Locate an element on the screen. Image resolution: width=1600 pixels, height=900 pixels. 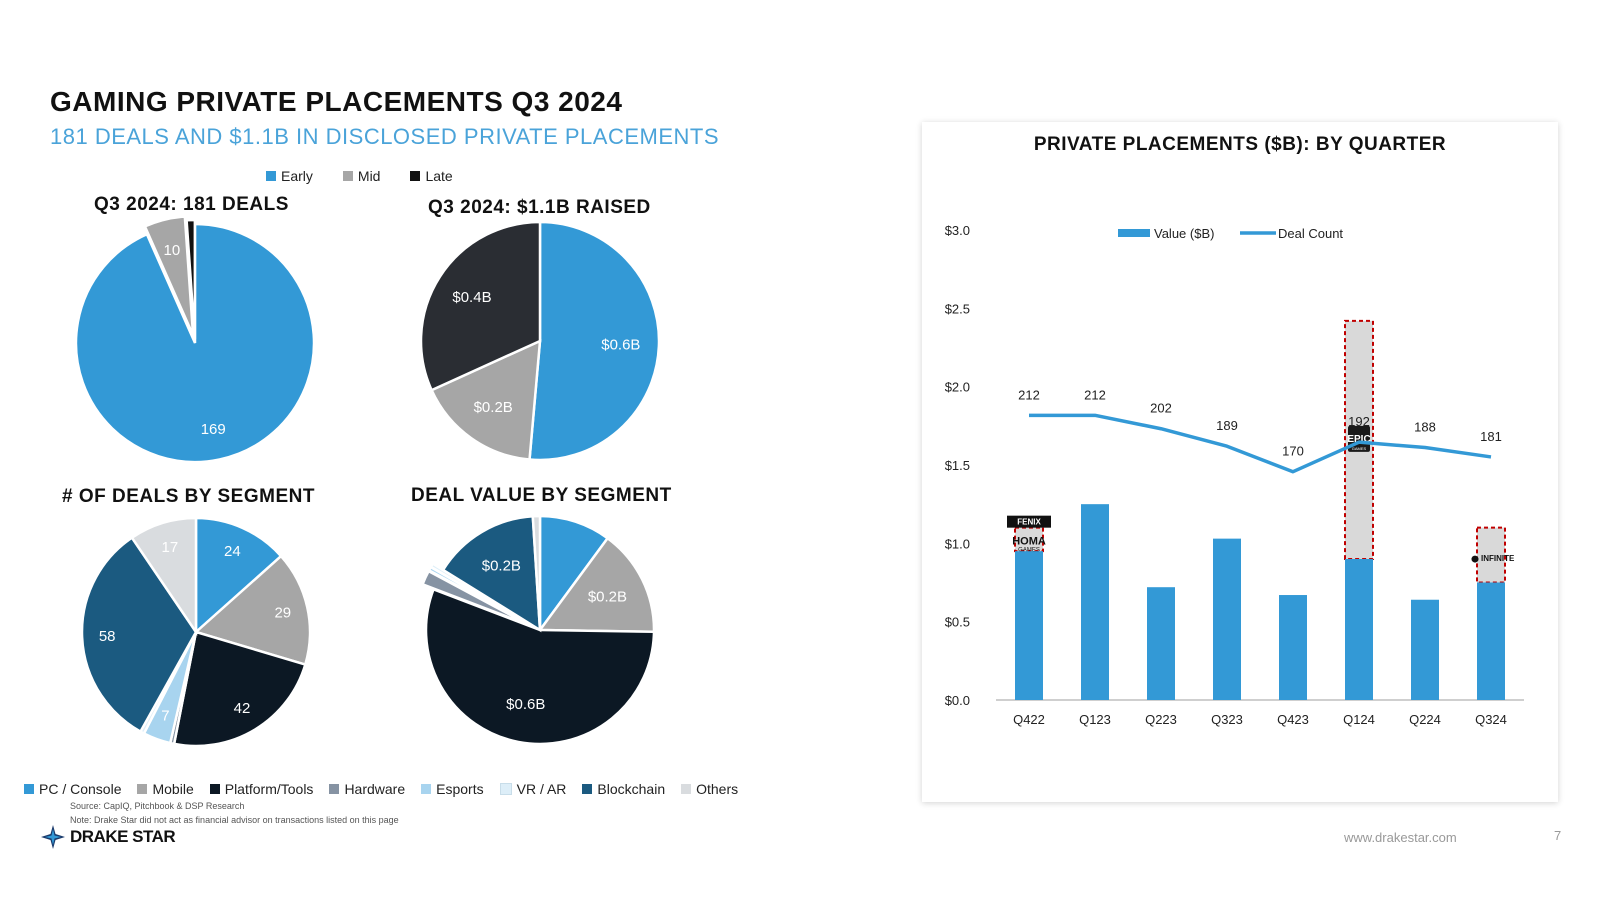
svg-text: GAMES is located at coordinates (1359, 448).